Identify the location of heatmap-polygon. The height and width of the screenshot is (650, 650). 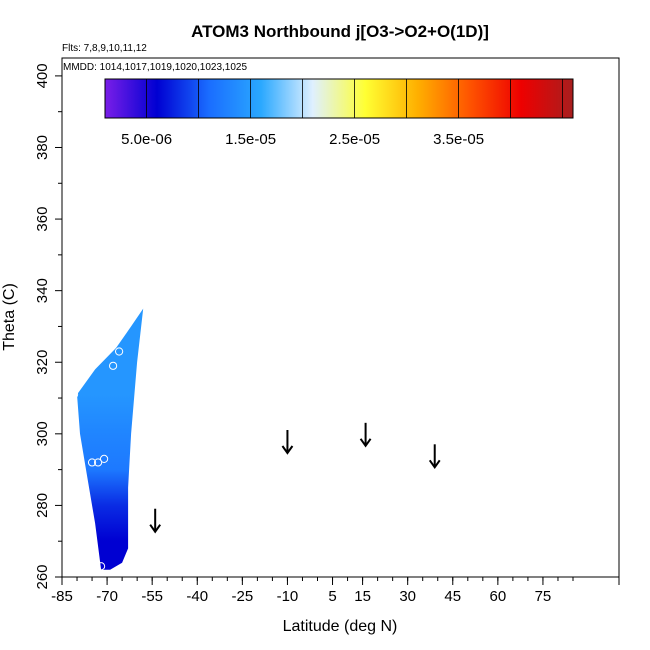
(110, 439).